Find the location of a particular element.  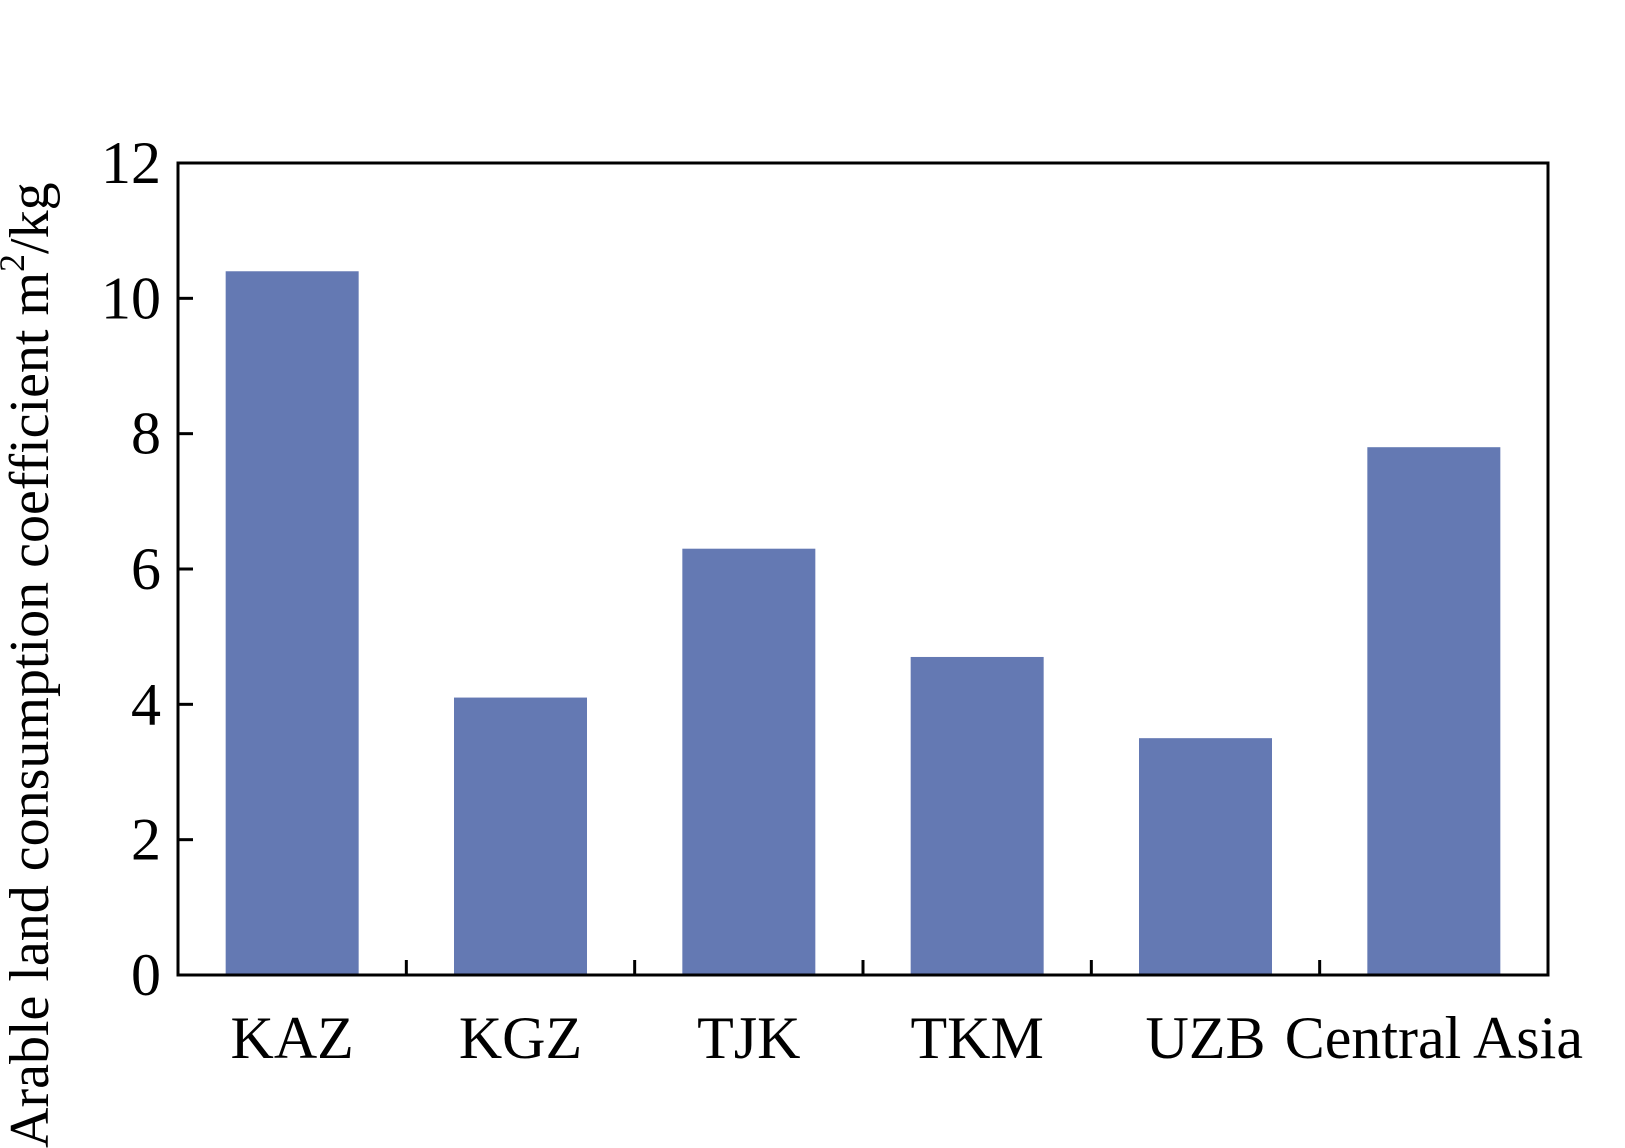

x-tick-label: UZB is located at coordinates (1206, 1038).